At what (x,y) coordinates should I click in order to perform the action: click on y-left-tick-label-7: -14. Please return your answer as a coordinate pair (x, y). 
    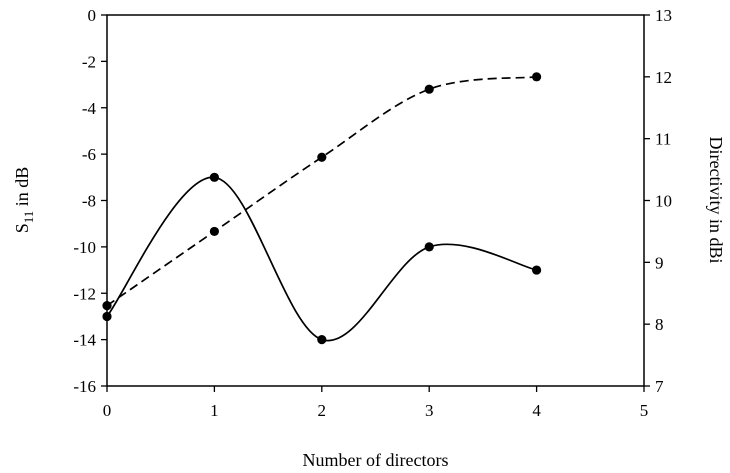
    Looking at the image, I should click on (84, 340).